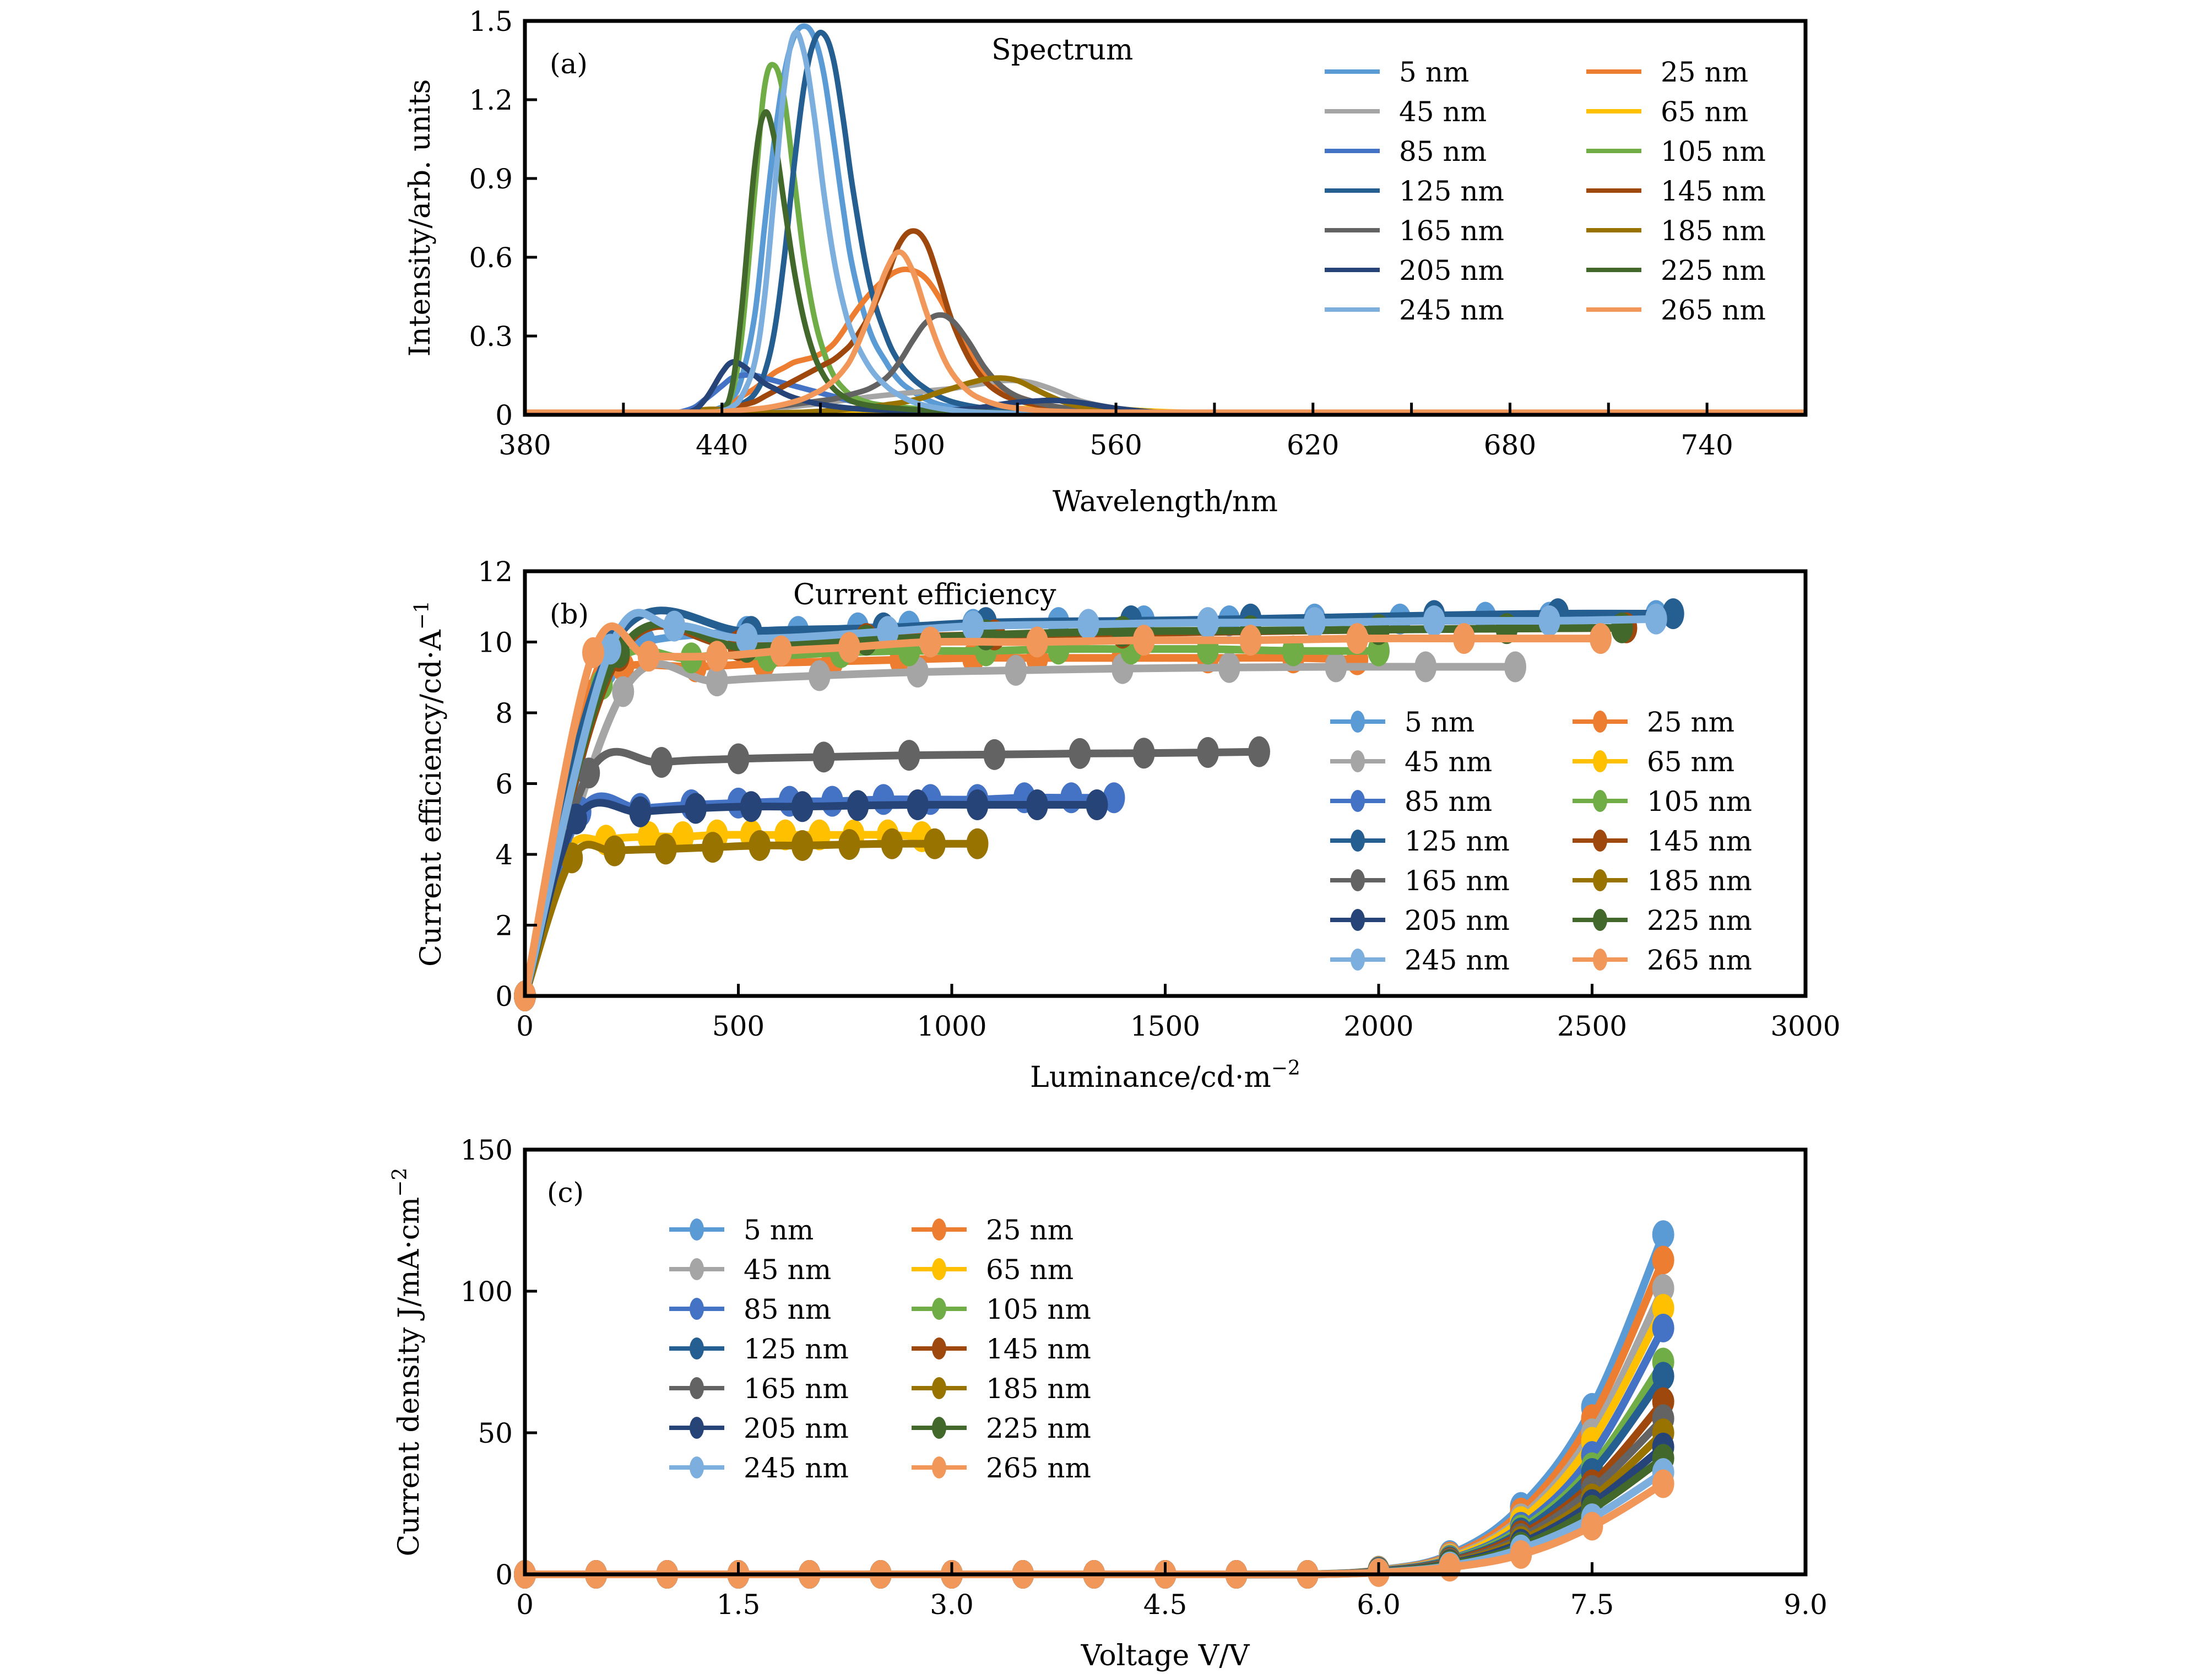 Image resolution: width=2212 pixels, height=1679 pixels. I want to click on series-line-245nm, so click(1165, 222).